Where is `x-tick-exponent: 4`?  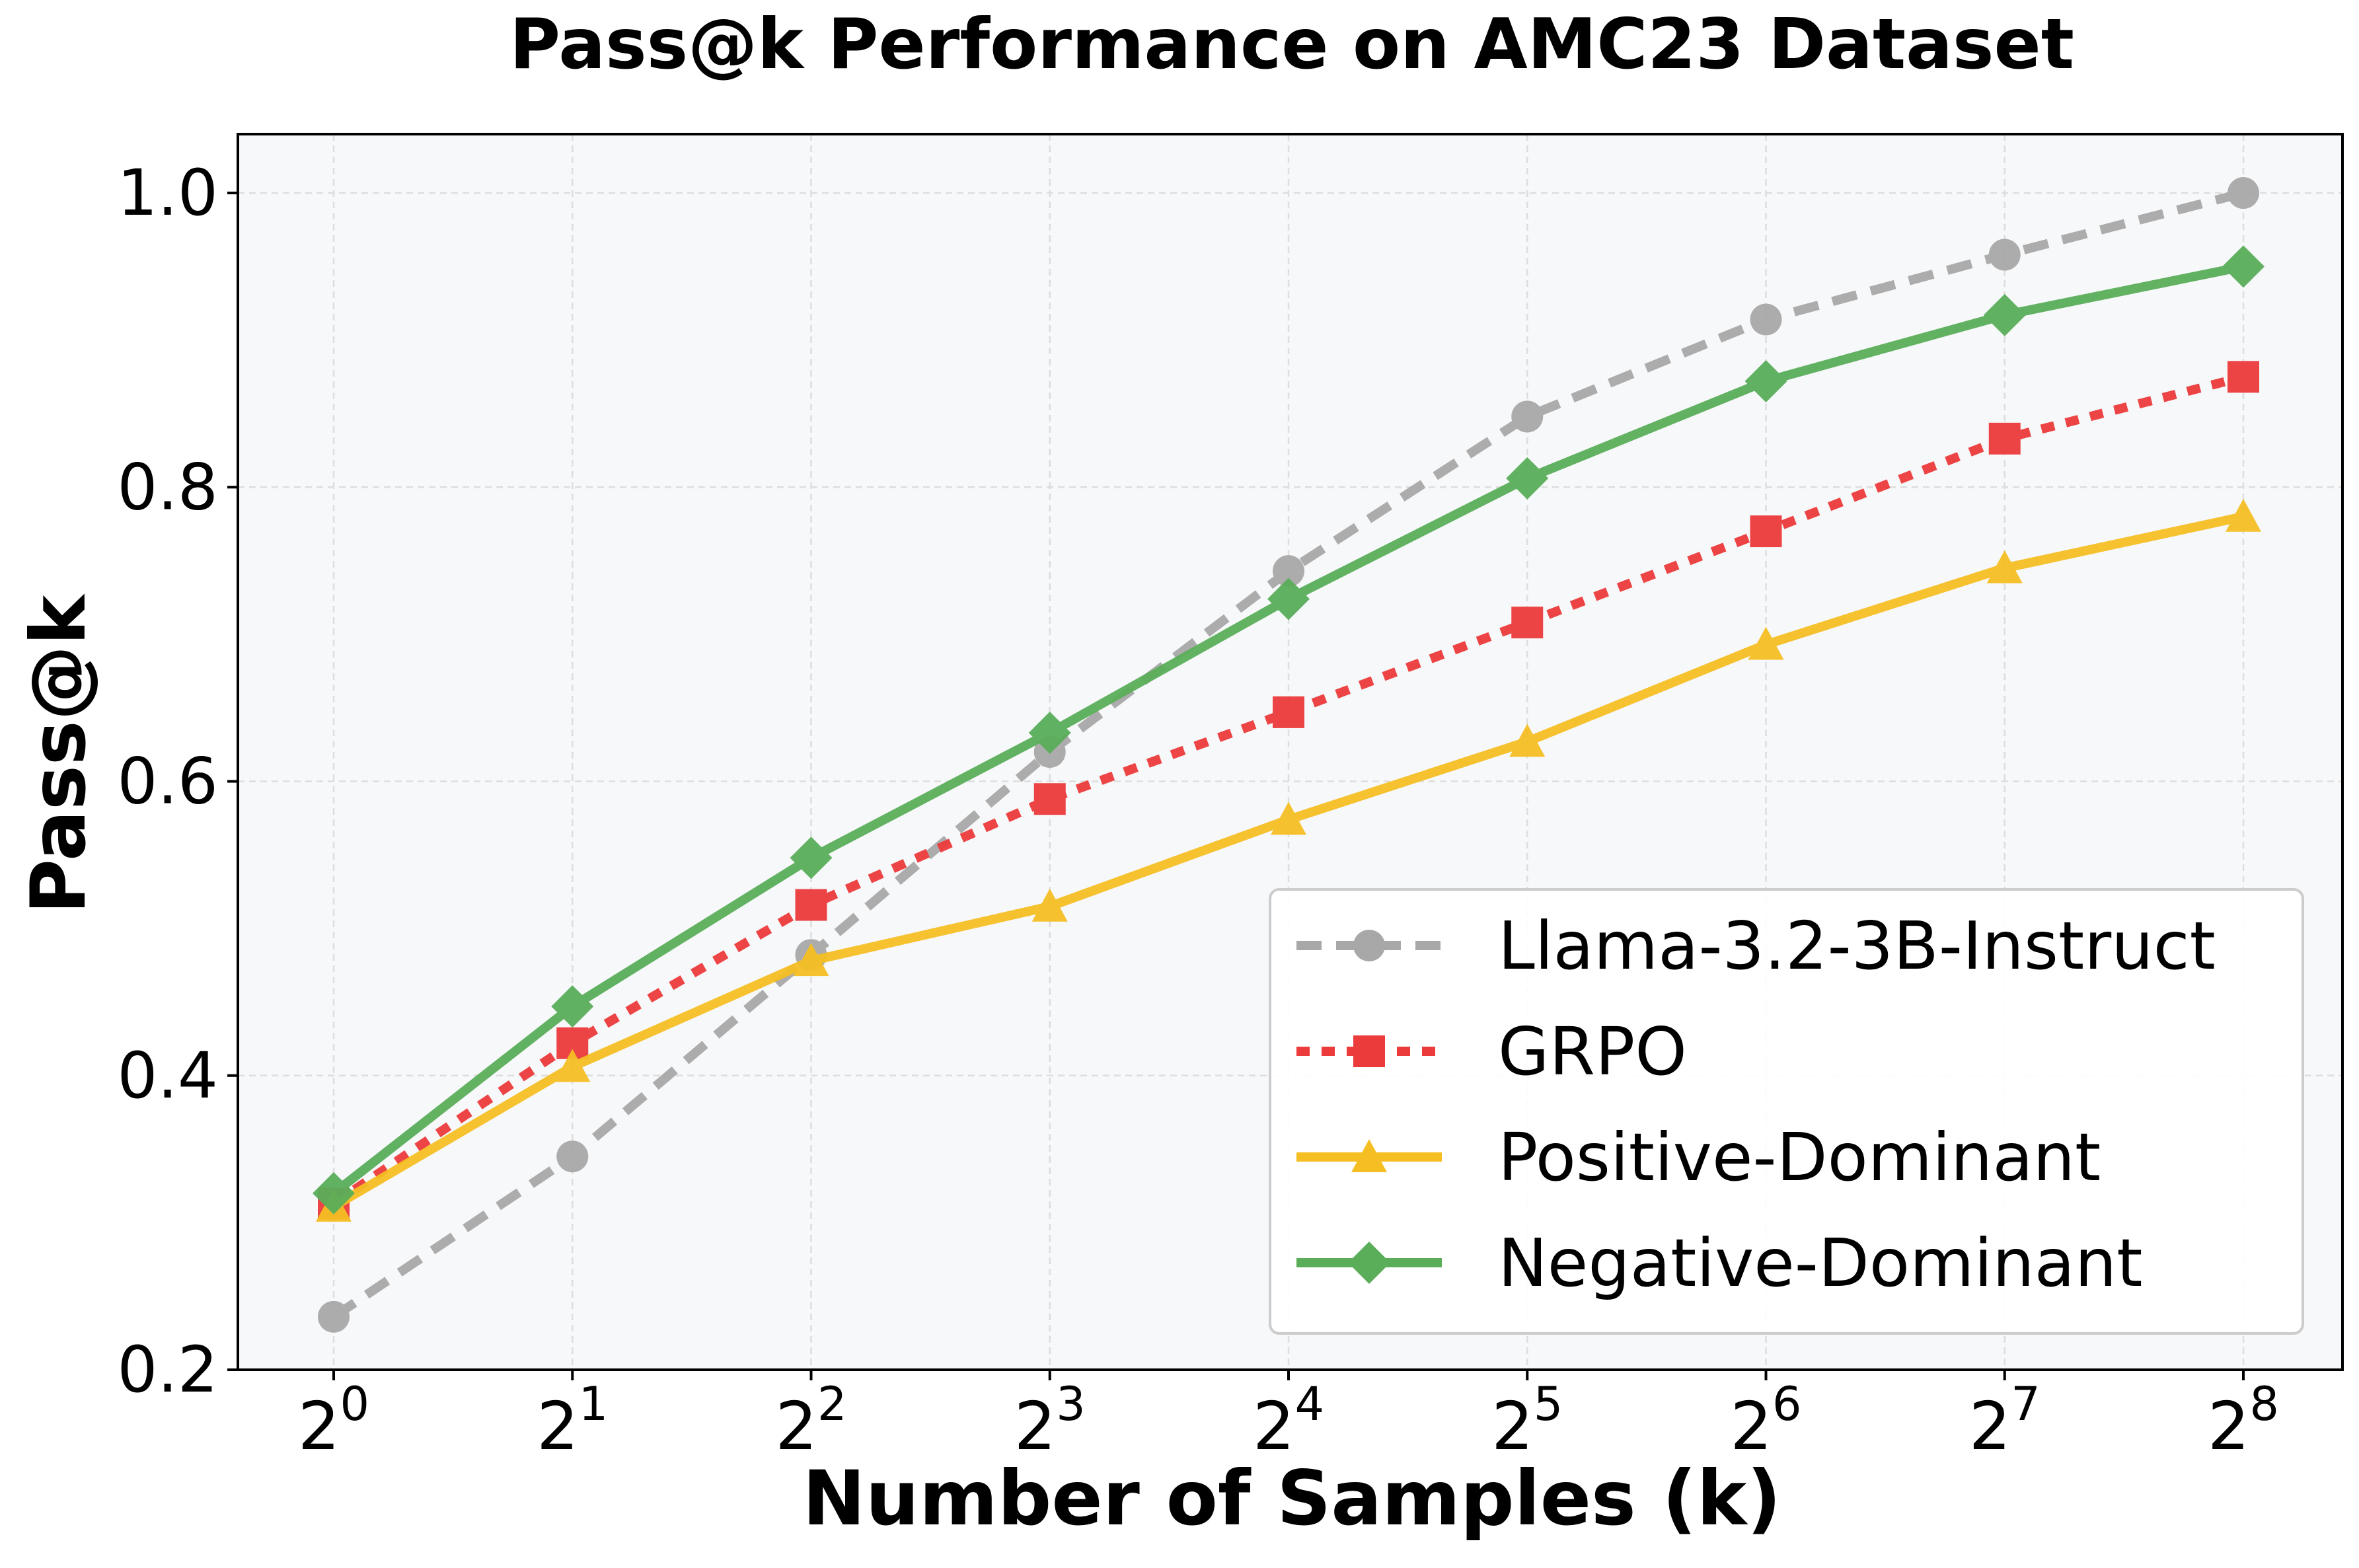 x-tick-exponent: 4 is located at coordinates (1310, 1404).